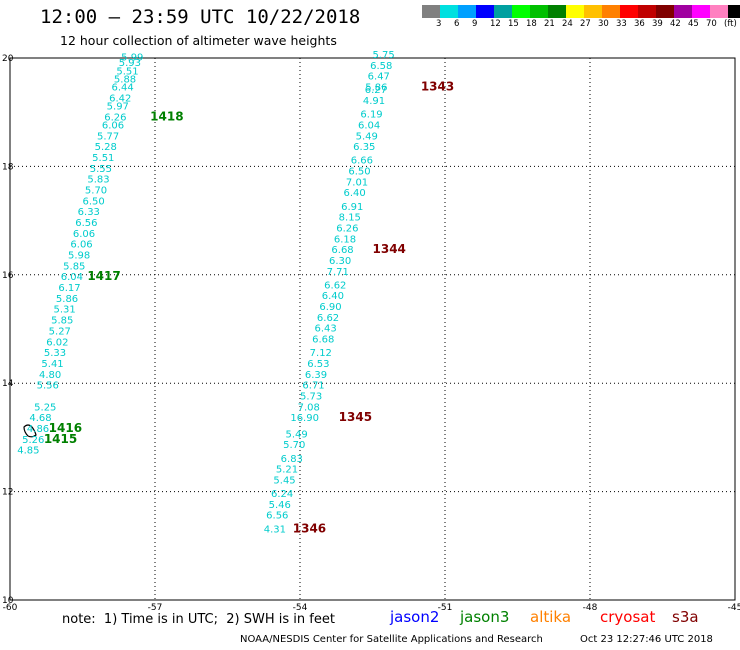 This screenshot has height=650, width=740. Describe the element at coordinates (60, 331) in the screenshot. I see `swh-value-label: 5.27` at that location.